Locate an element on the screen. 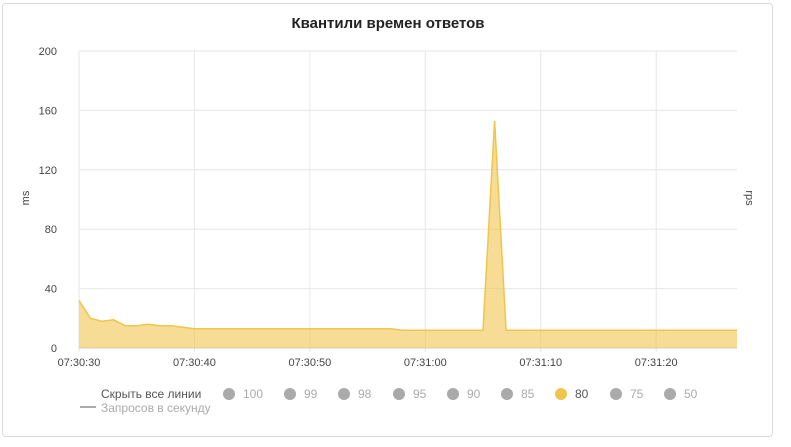 Image resolution: width=791 pixels, height=447 pixels. legend-item-label: 98 is located at coordinates (365, 394).